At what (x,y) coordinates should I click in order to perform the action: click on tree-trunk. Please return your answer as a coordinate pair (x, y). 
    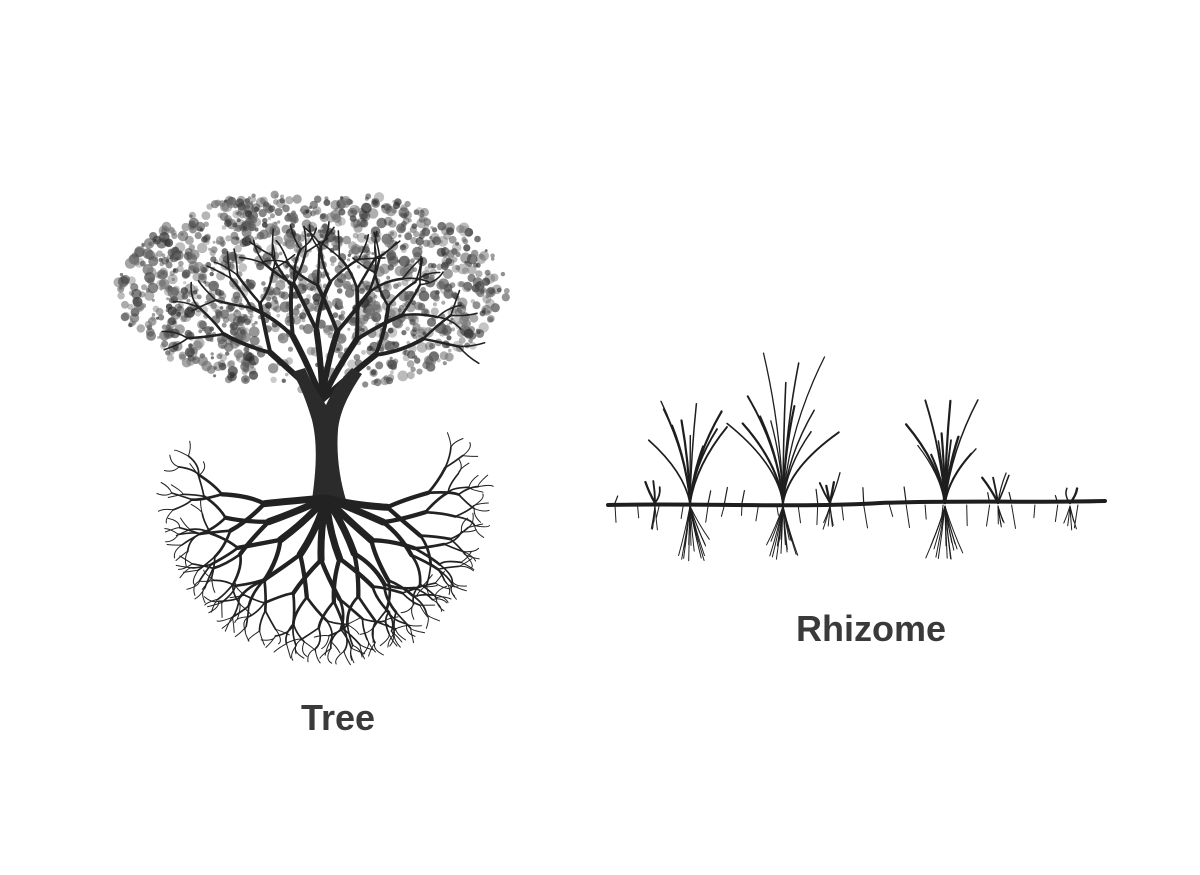
    Looking at the image, I should click on (327, 434).